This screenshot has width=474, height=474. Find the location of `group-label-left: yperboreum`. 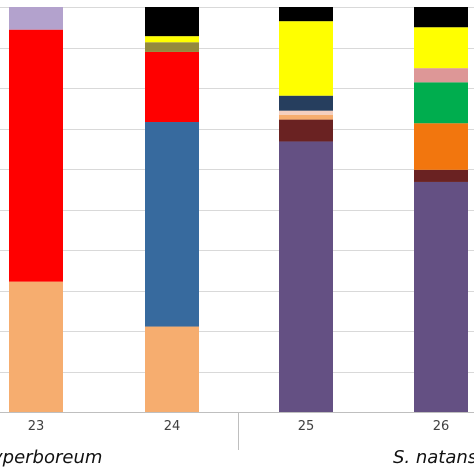

group-label-left: yperboreum is located at coordinates (51, 457).